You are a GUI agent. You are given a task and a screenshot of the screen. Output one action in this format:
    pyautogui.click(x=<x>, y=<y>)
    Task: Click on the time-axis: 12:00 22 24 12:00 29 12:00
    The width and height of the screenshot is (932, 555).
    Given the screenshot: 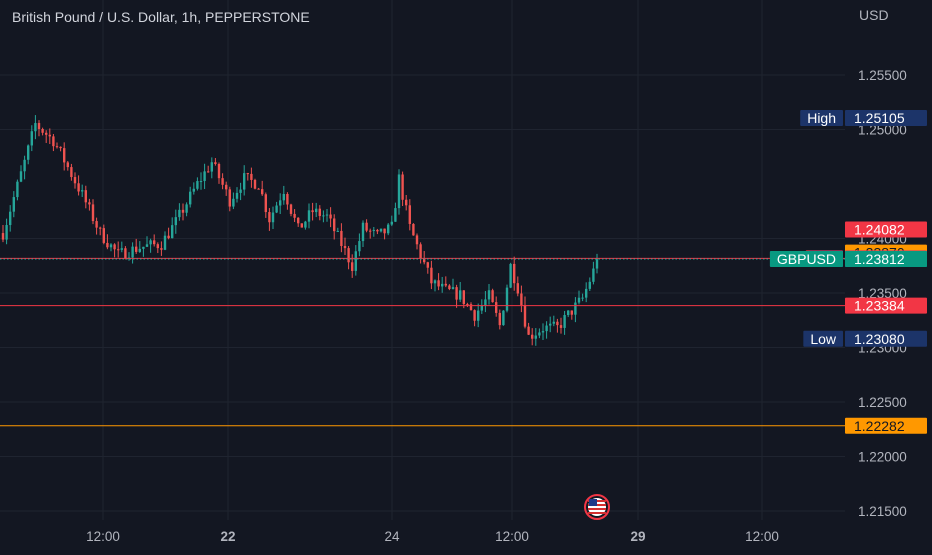 What is the action you would take?
    pyautogui.click(x=432, y=536)
    